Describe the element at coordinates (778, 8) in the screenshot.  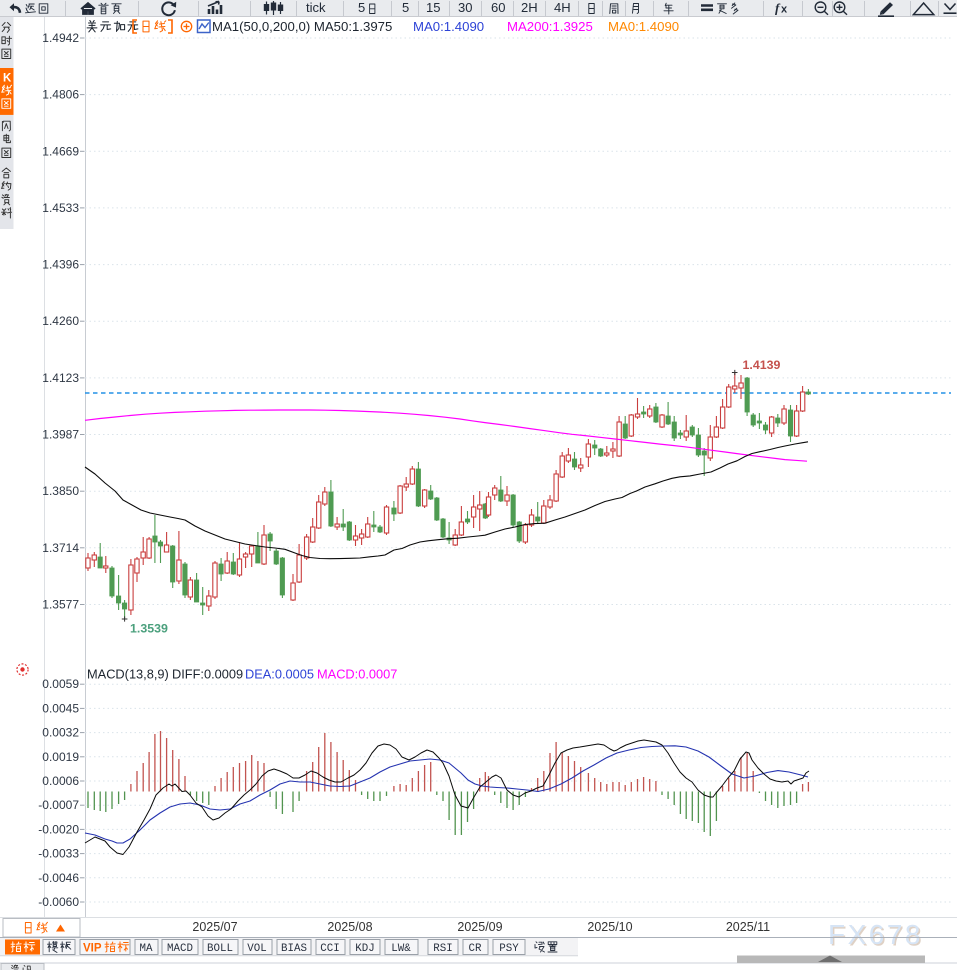
I see `svg-text: f` at that location.